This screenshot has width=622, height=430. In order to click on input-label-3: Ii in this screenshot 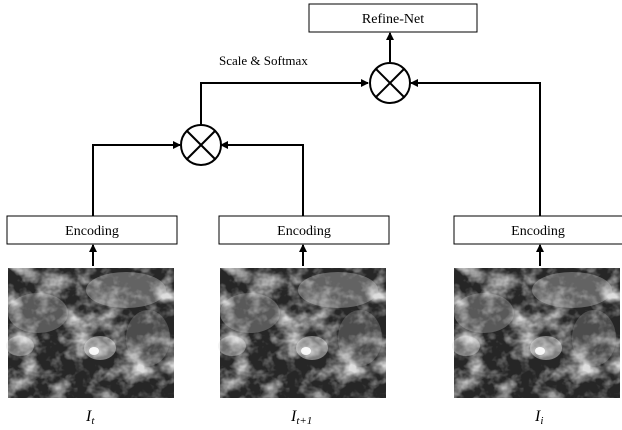, I will do `click(538, 417)`.